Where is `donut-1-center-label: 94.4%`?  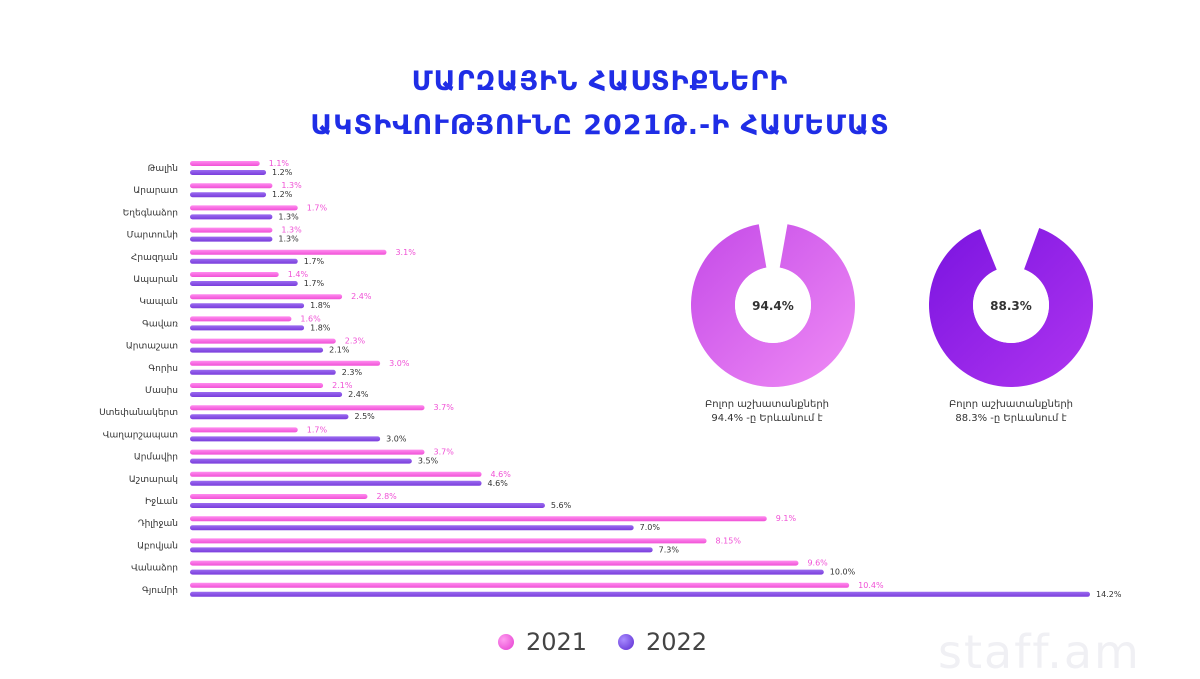 donut-1-center-label: 94.4% is located at coordinates (773, 306).